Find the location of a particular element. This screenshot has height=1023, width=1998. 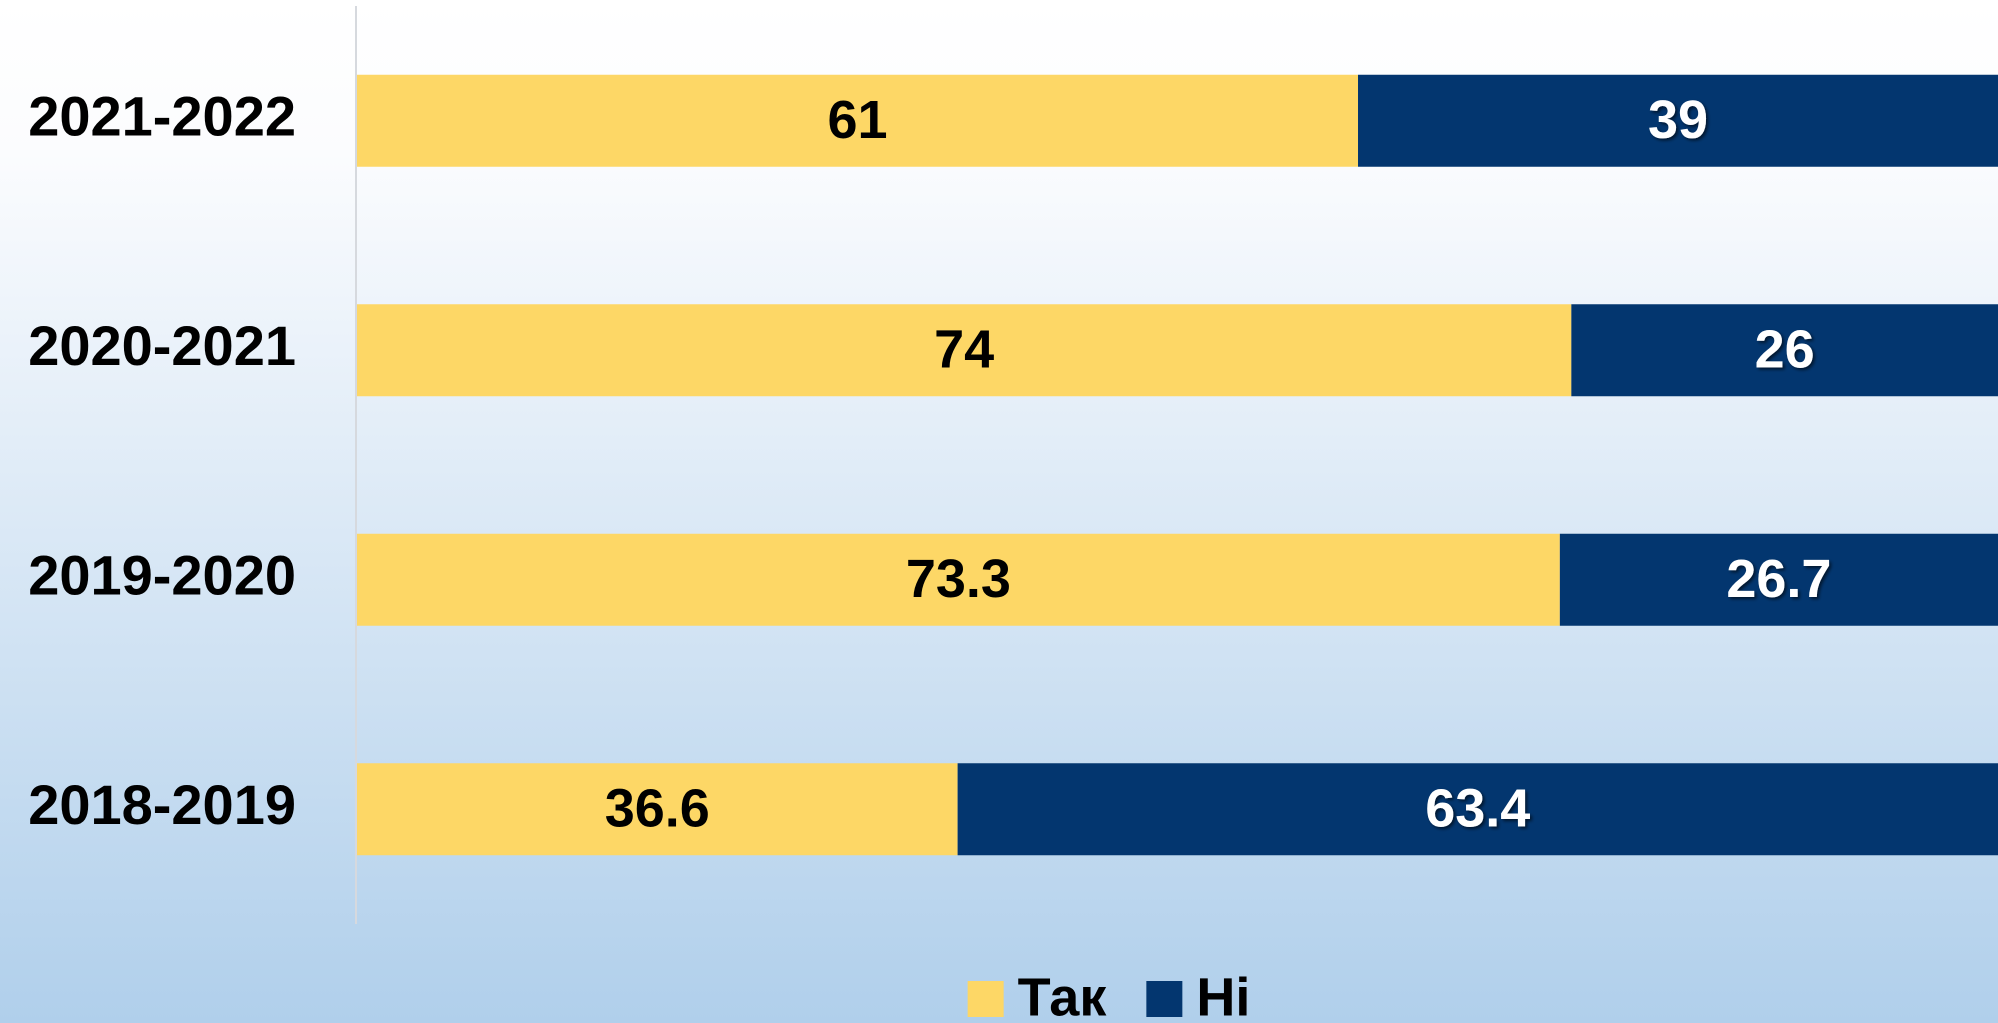

data-label: 63.4 is located at coordinates (1477, 809).